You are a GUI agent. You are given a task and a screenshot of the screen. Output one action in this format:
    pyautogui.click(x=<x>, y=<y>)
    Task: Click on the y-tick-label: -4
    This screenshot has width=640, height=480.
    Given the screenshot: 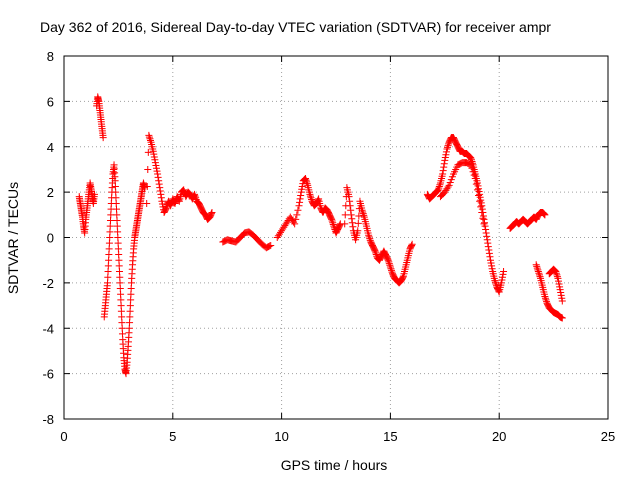 What is the action you would take?
    pyautogui.click(x=48, y=328)
    